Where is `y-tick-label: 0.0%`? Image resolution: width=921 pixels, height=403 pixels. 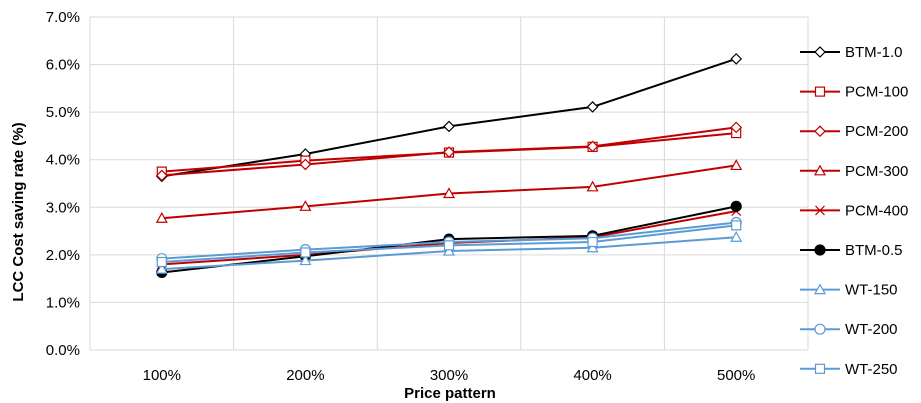
y-tick-label: 0.0% is located at coordinates (63, 350).